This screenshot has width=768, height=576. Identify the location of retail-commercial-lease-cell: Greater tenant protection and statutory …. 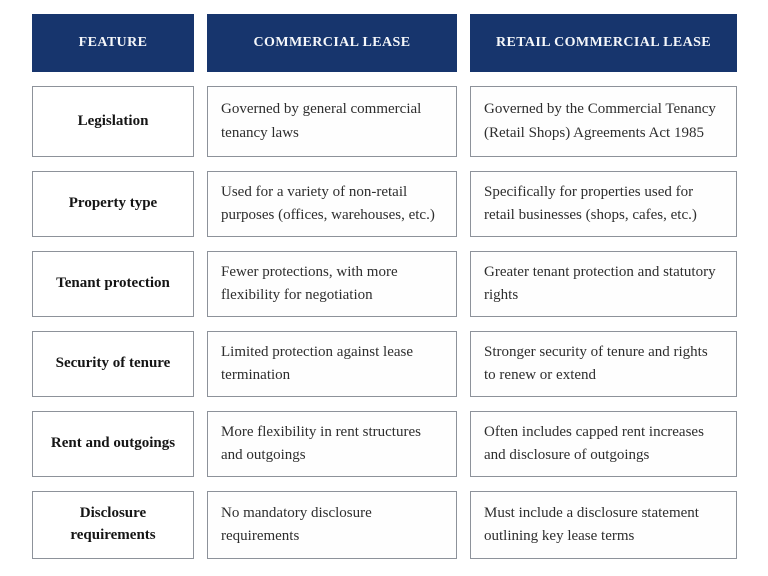
(603, 284).